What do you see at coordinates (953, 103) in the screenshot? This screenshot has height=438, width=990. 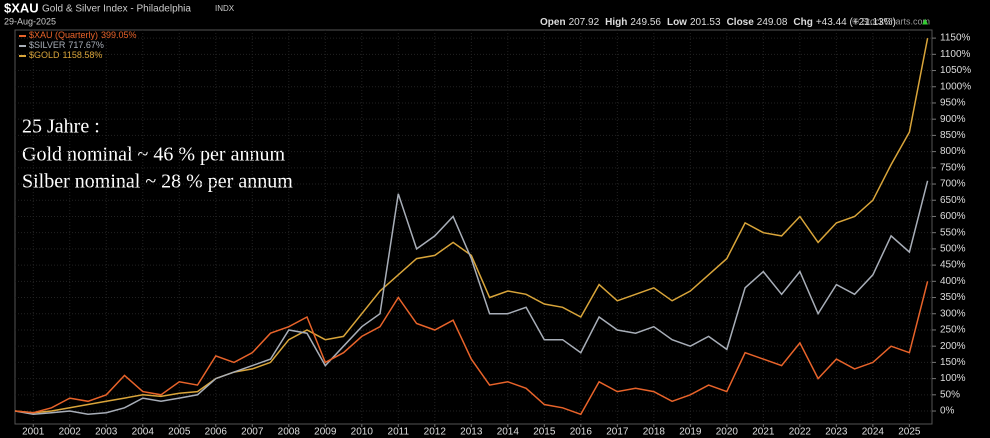 I see `y-tick-label: 950%` at bounding box center [953, 103].